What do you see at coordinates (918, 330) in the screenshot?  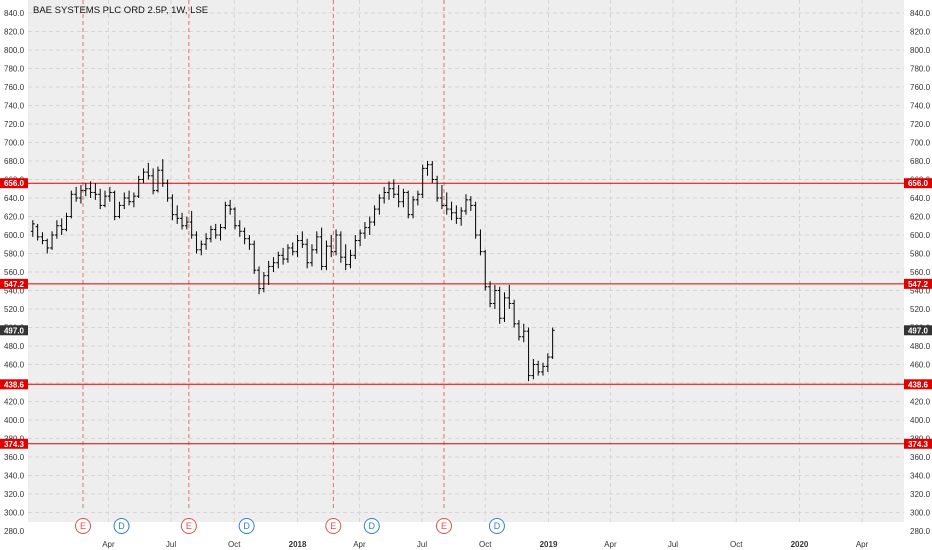 I see `last-price-label-right: 497.0` at bounding box center [918, 330].